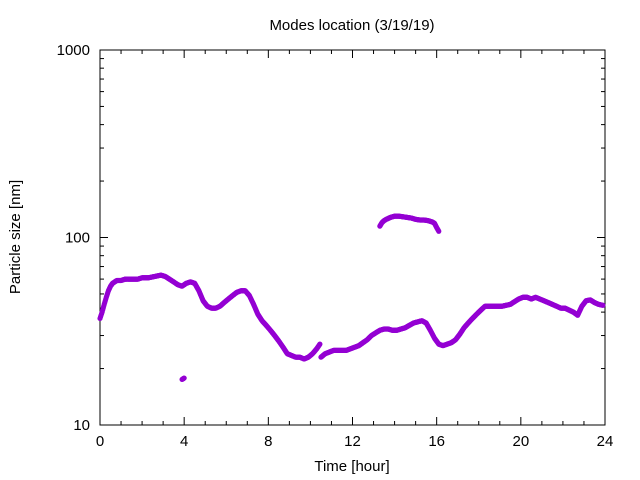 The height and width of the screenshot is (480, 640). I want to click on x-tick-label: 16, so click(436, 441).